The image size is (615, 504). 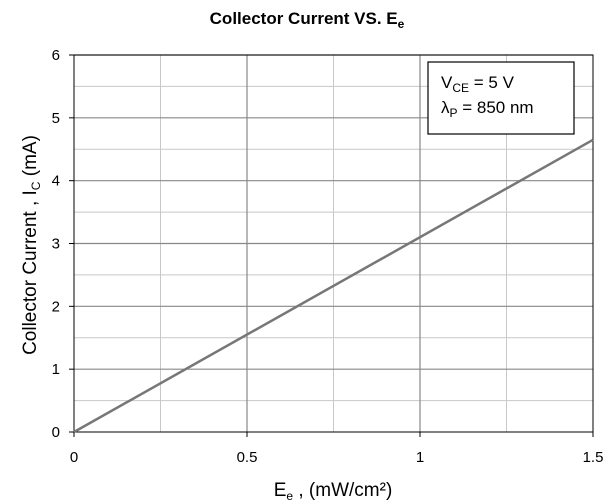 I want to click on y-axis-label: Collector Current , IC (mA), so click(x=31, y=245).